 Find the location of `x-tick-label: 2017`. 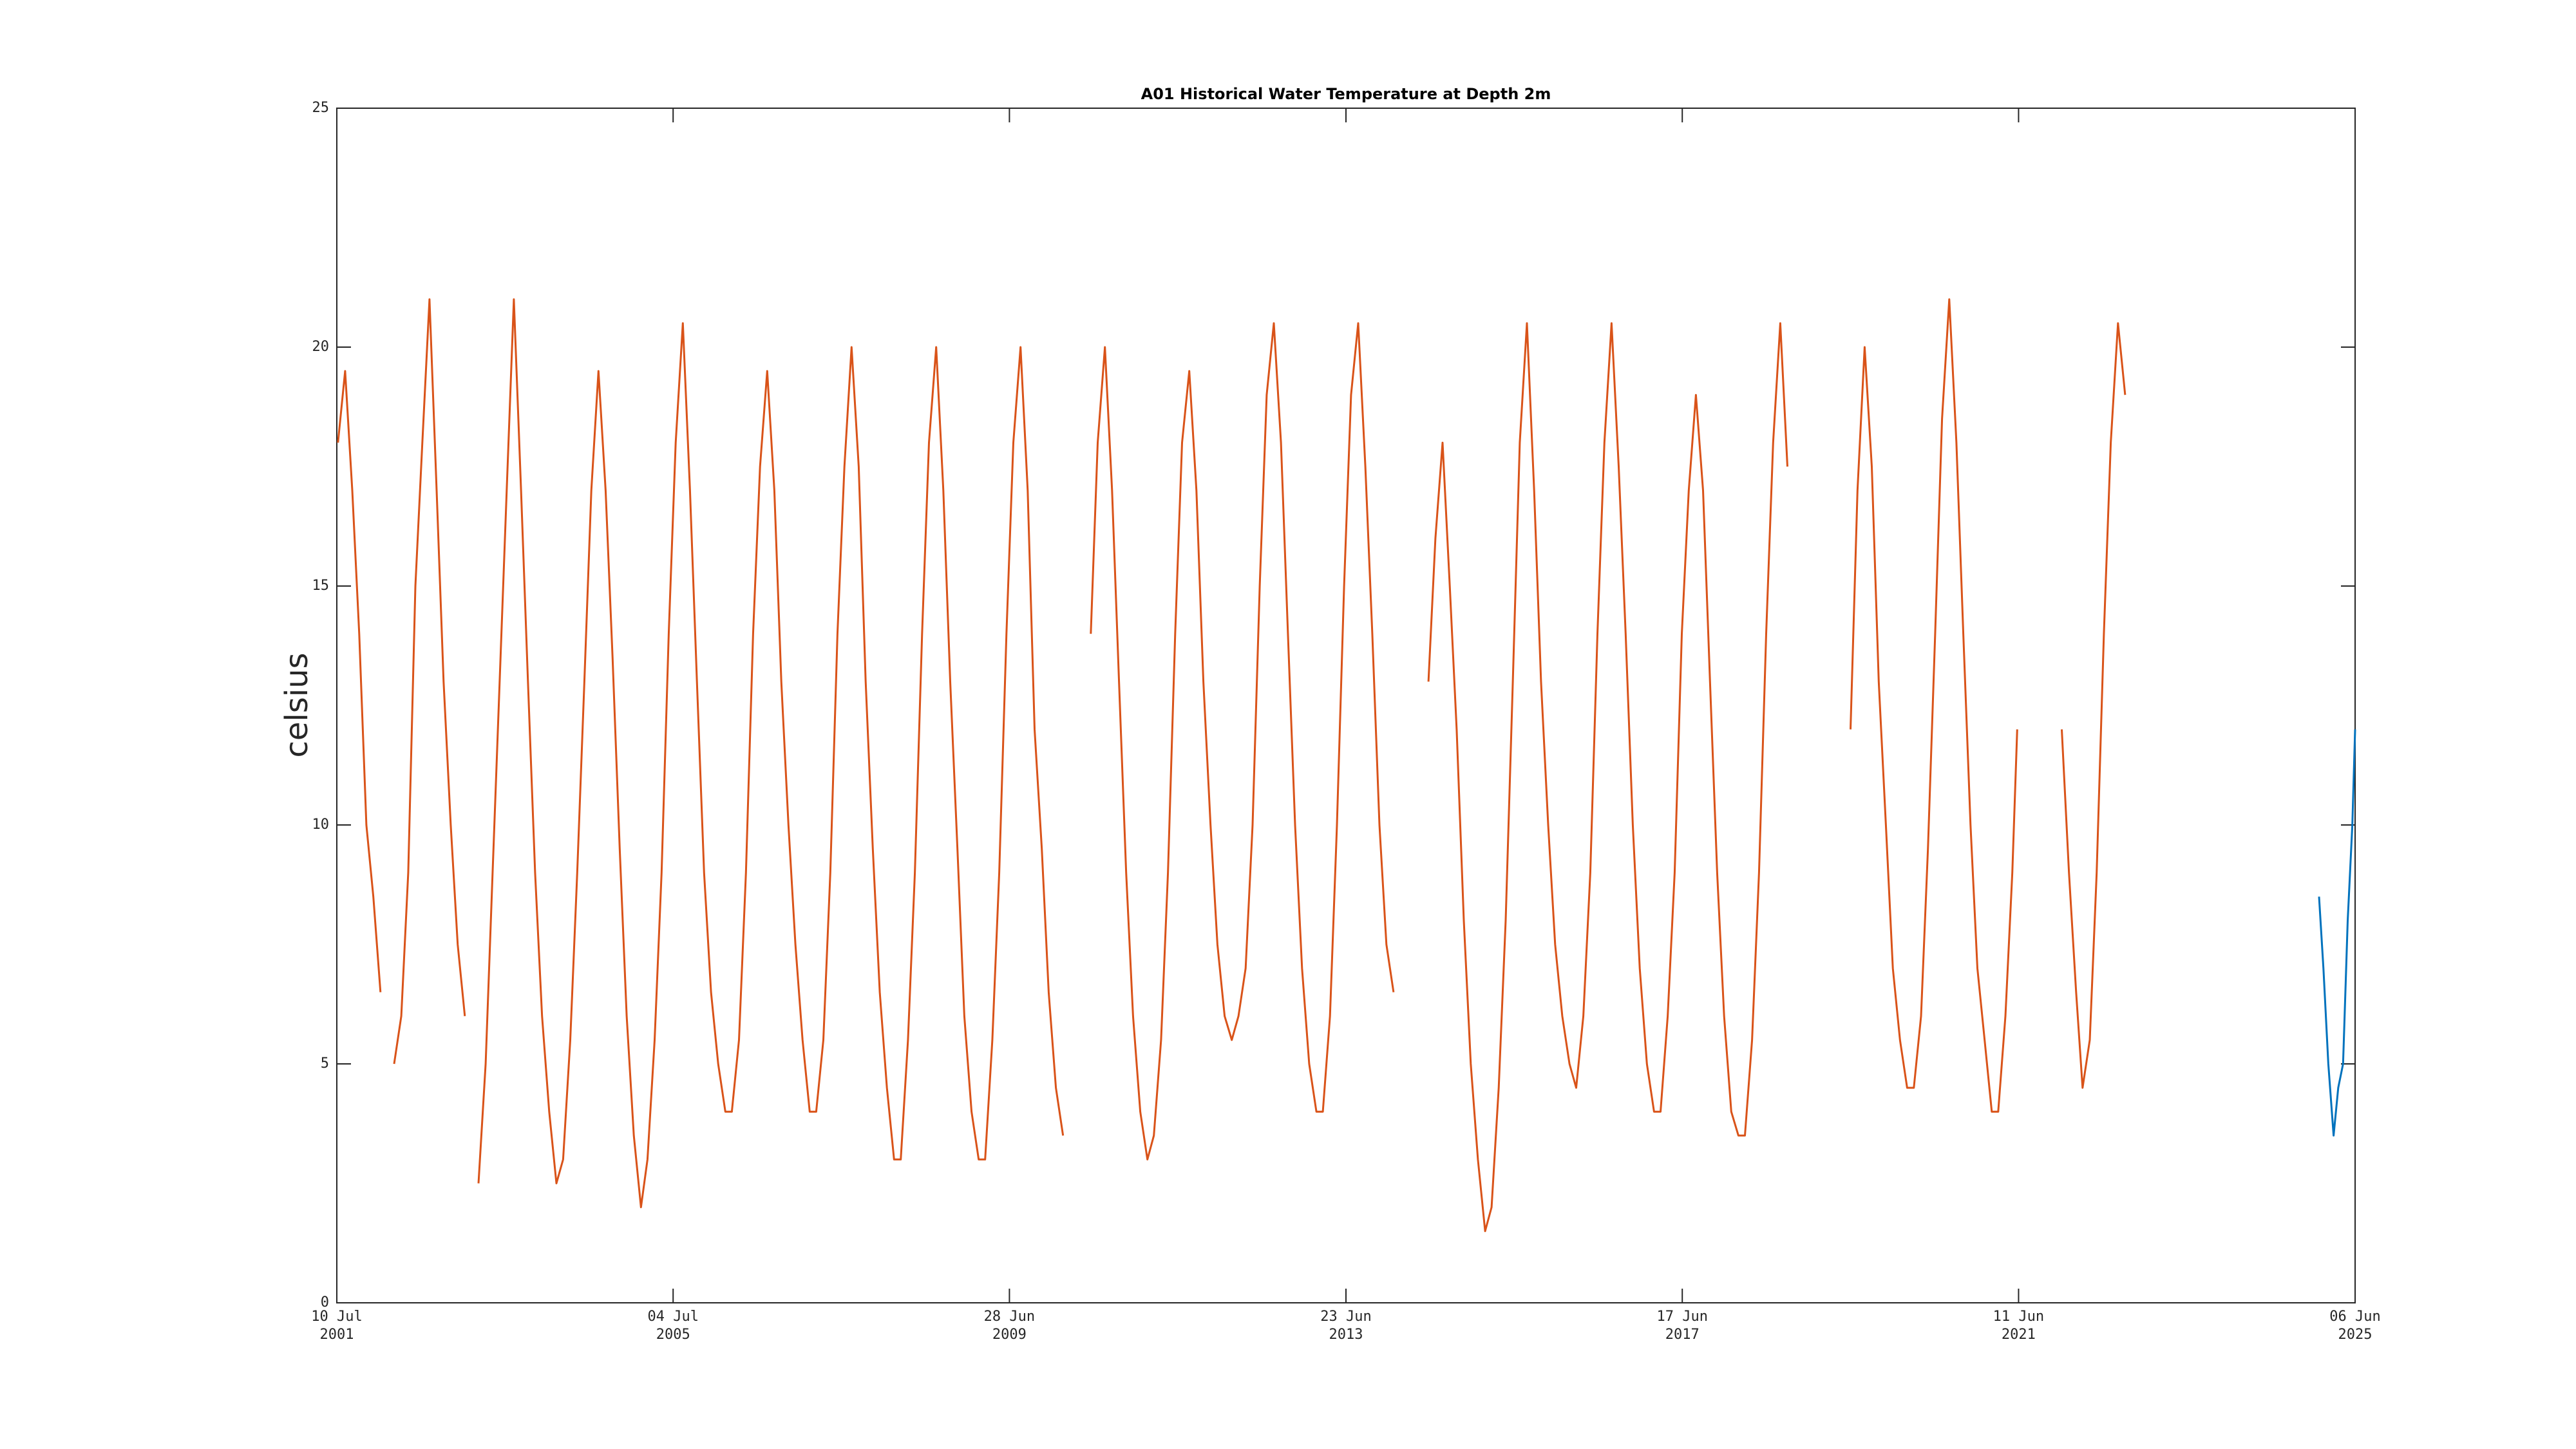

x-tick-label: 2017 is located at coordinates (1682, 1335).